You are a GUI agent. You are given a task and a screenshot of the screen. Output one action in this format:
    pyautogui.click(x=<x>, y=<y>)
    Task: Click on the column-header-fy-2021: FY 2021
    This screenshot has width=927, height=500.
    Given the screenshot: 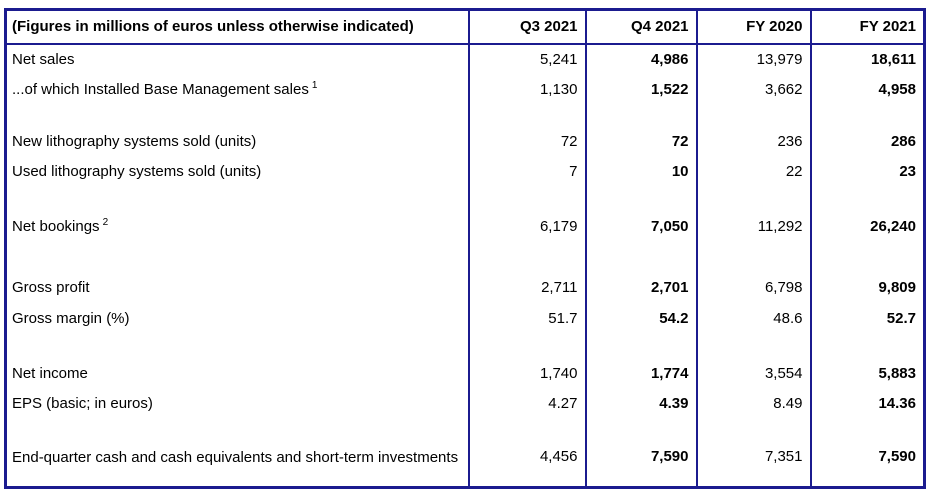 What is the action you would take?
    pyautogui.click(x=867, y=27)
    